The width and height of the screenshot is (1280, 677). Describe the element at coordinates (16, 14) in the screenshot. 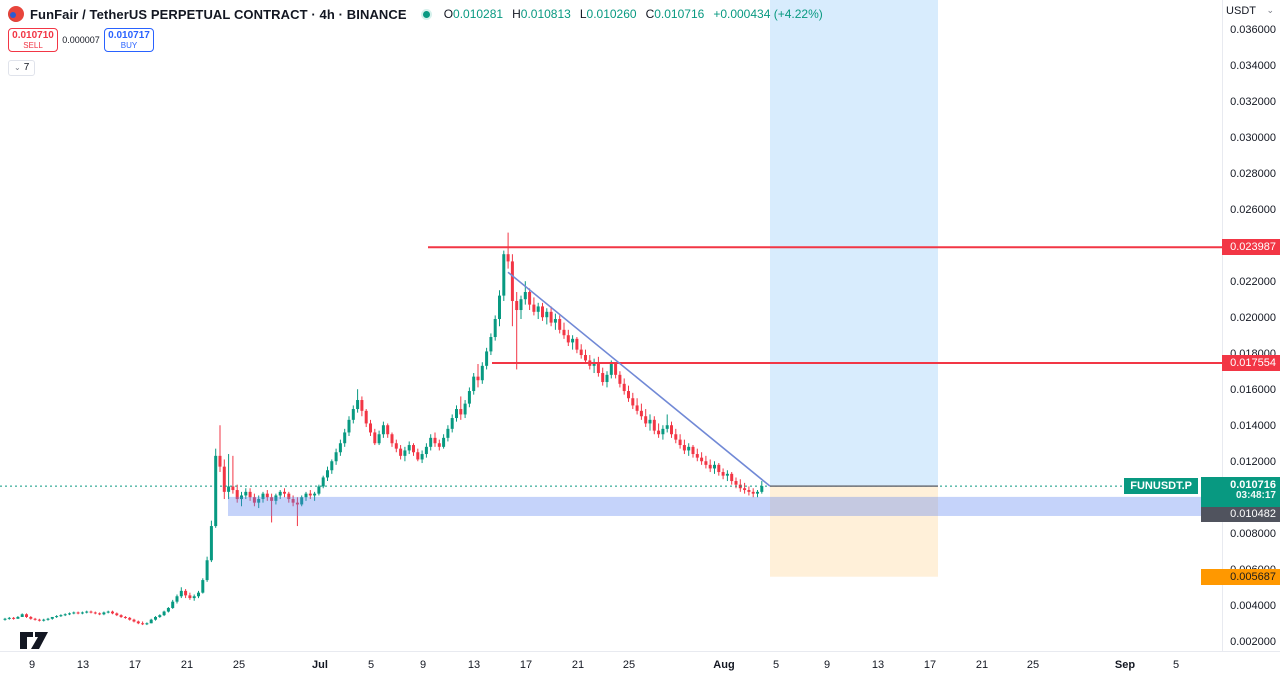

I see `symbol-logo-icon` at that location.